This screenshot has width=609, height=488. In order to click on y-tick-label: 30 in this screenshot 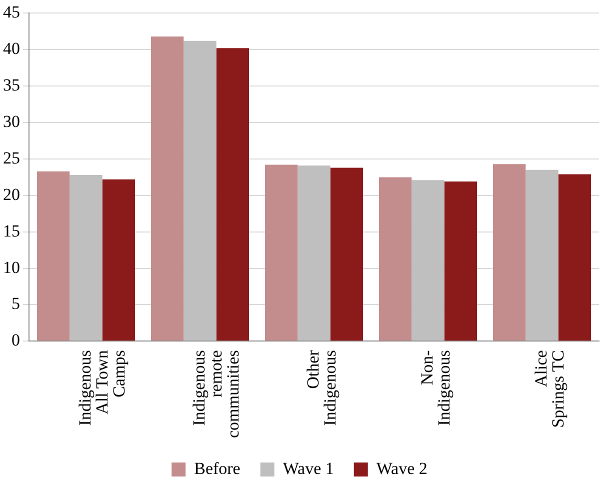, I will do `click(11, 121)`.